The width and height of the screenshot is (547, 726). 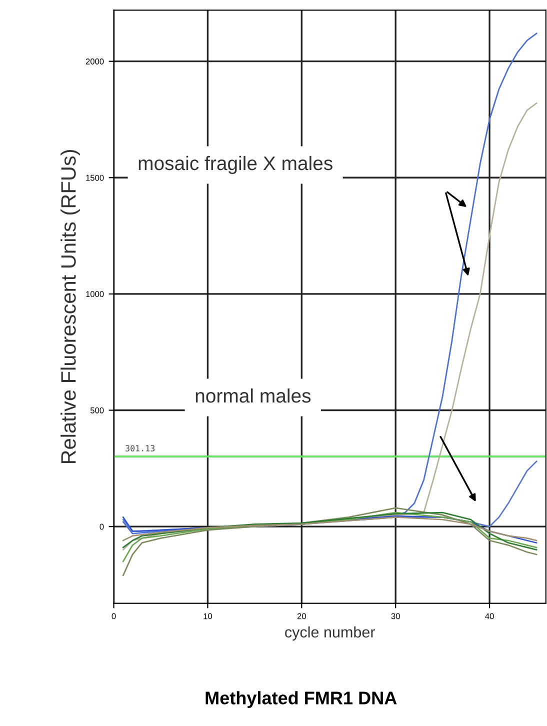 What do you see at coordinates (253, 395) in the screenshot?
I see `annotation: normal males` at bounding box center [253, 395].